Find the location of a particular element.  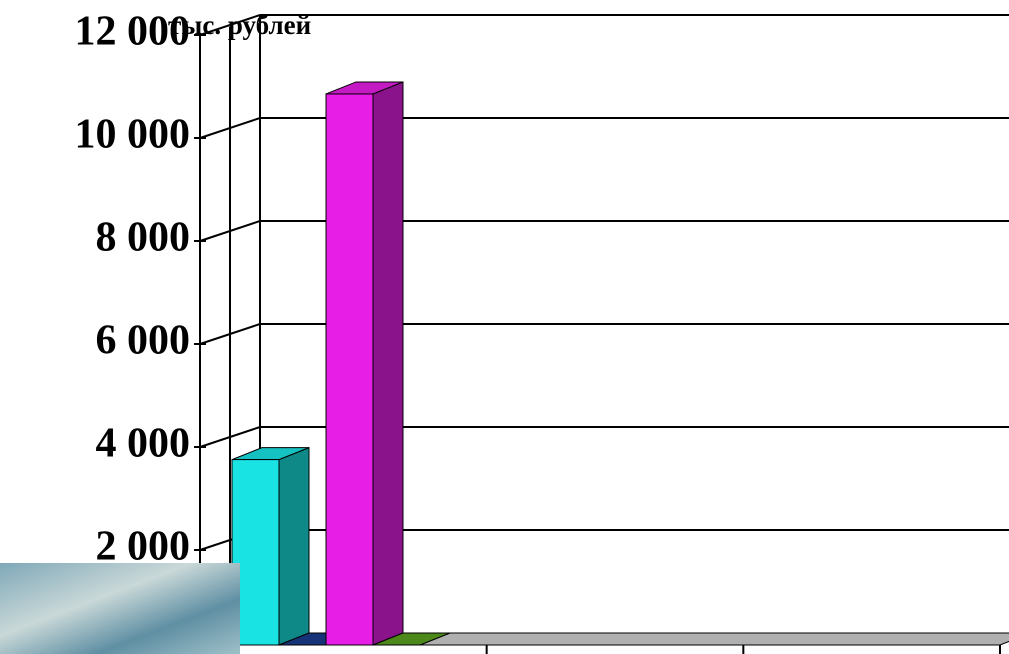

bar-top is located at coordinates (411, 639).